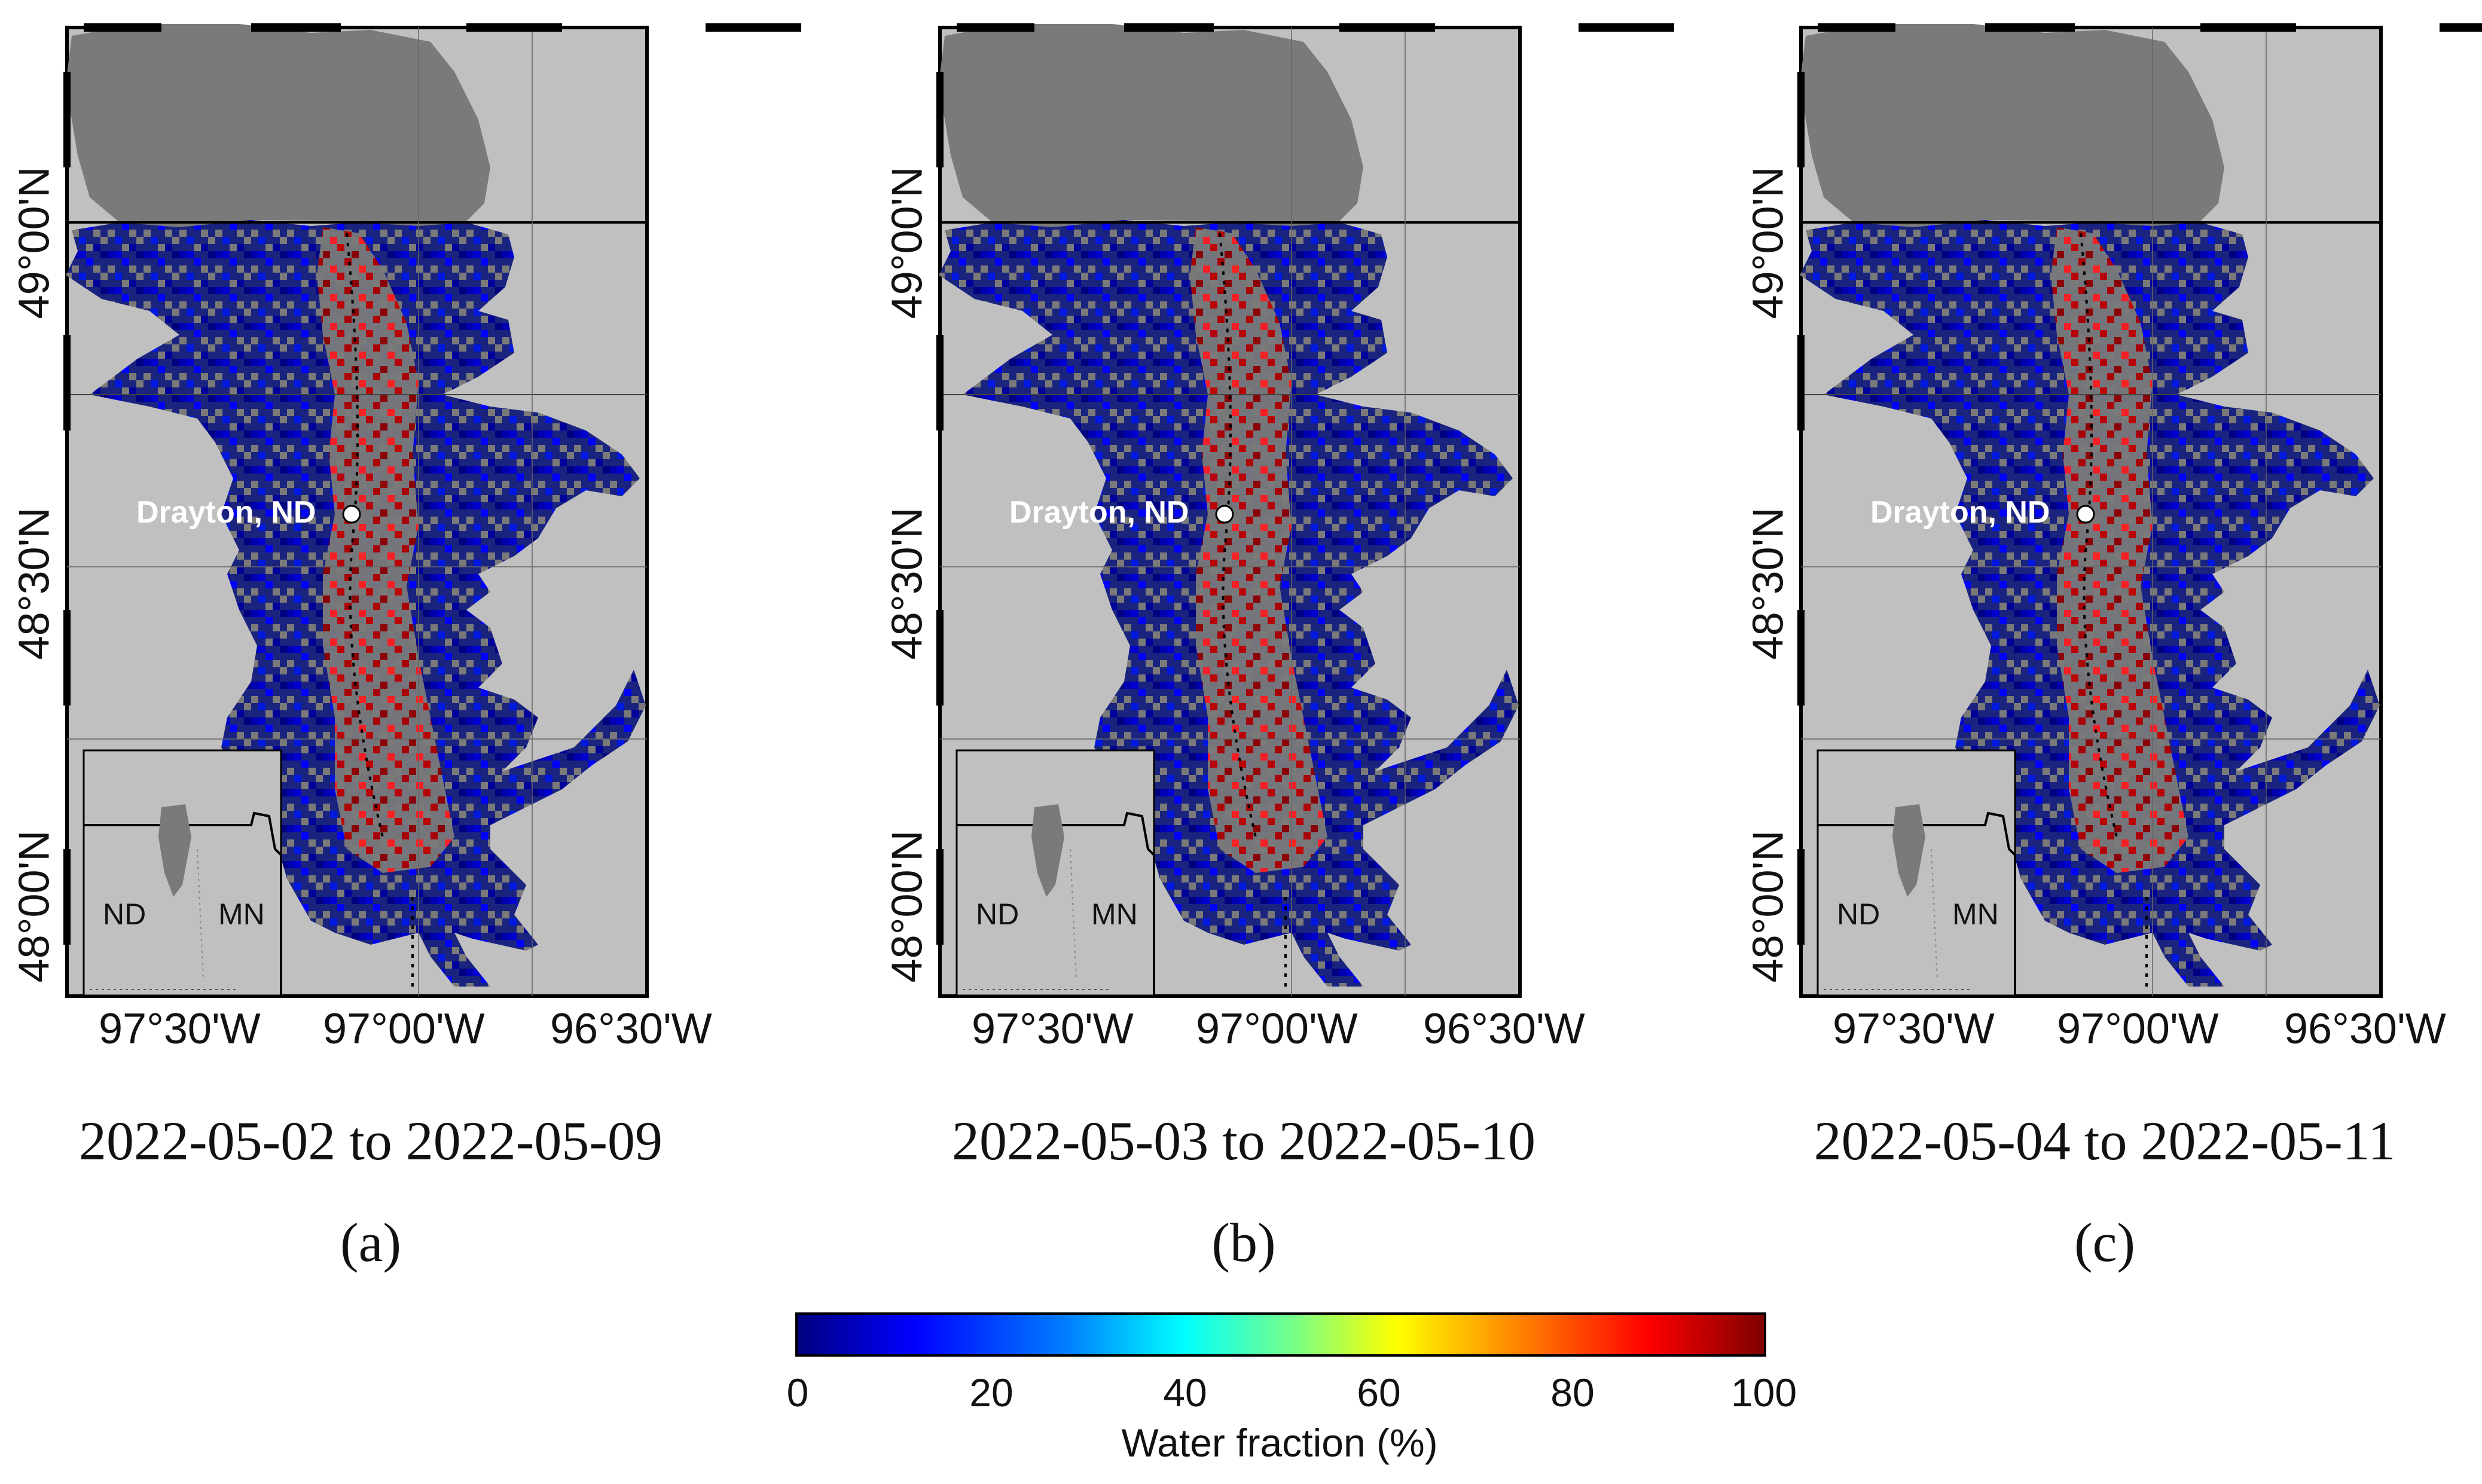  Describe the element at coordinates (1280, 1334) in the screenshot. I see `colorbar-gradient` at that location.